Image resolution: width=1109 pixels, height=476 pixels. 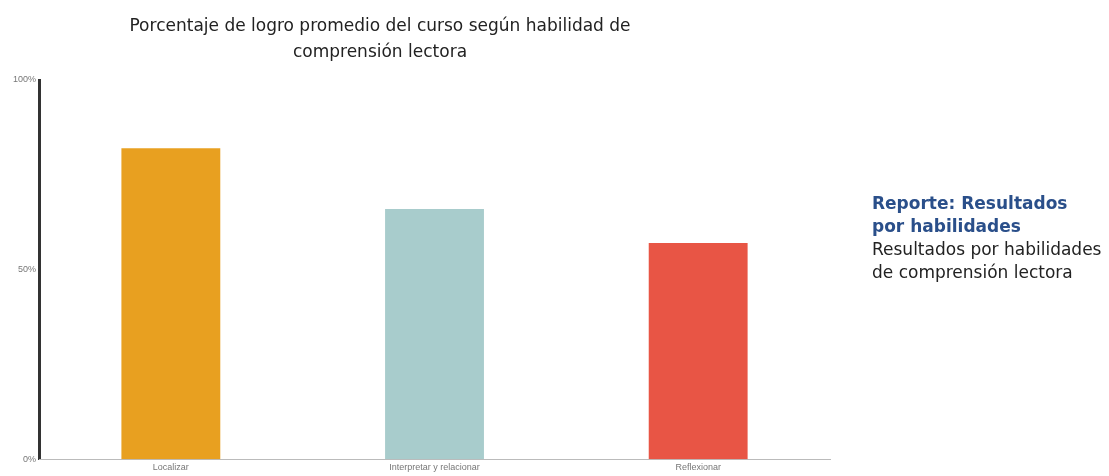 I want to click on y-tick-label: 50%, so click(x=27, y=269).